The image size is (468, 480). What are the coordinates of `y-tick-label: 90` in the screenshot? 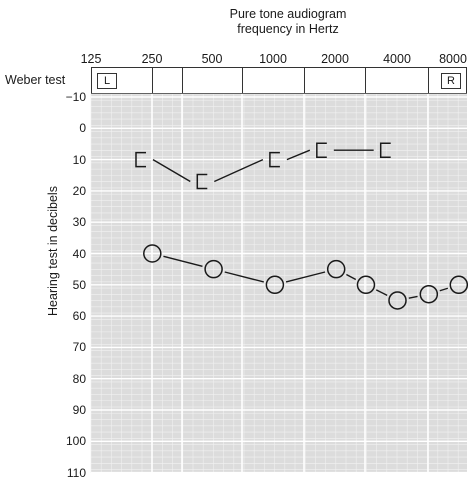 It's located at (79, 410).